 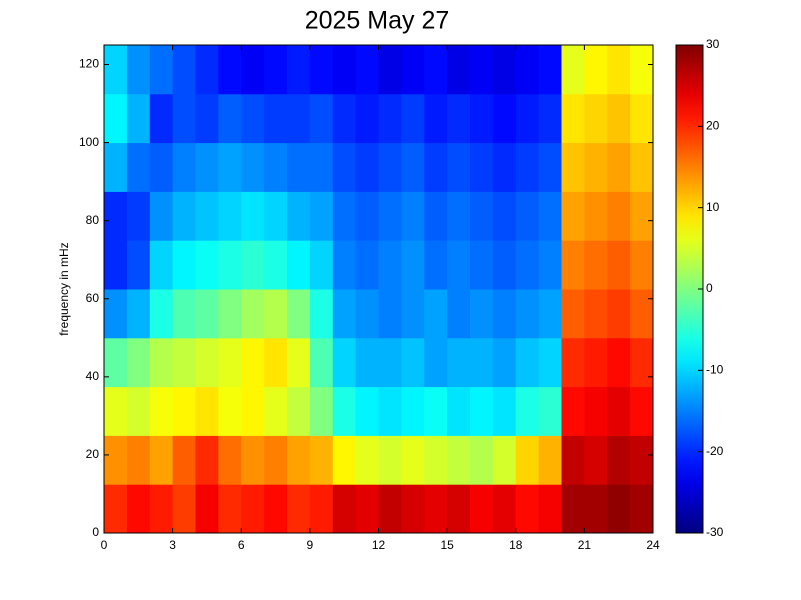 I want to click on y-tick-label: 60, so click(x=93, y=298).